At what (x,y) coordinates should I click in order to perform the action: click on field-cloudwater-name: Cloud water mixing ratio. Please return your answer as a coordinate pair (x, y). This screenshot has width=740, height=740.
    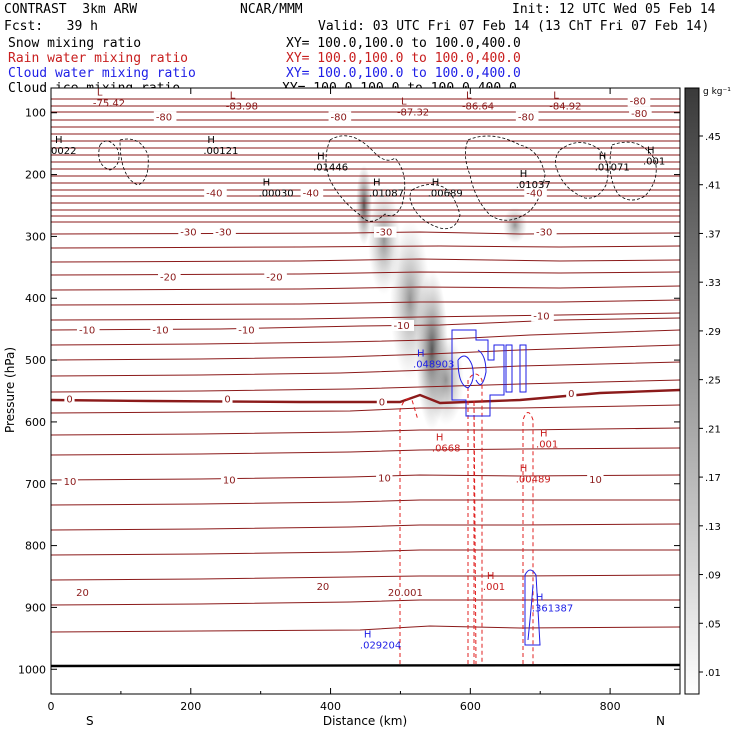
    Looking at the image, I should click on (102, 73).